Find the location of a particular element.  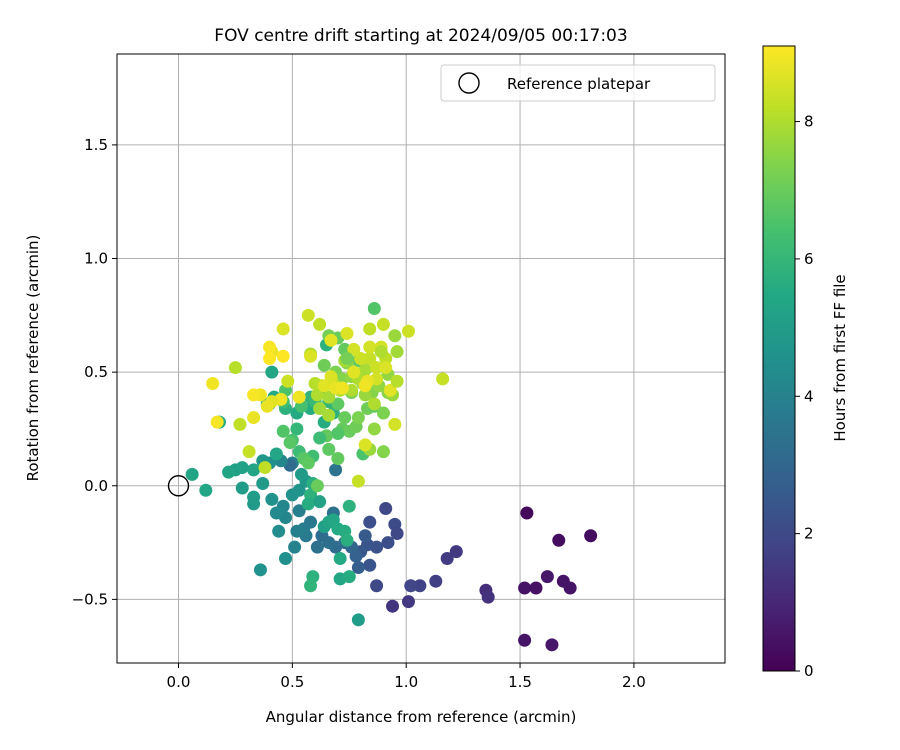

legend-entry-reference: Reference platepar is located at coordinates (579, 84).